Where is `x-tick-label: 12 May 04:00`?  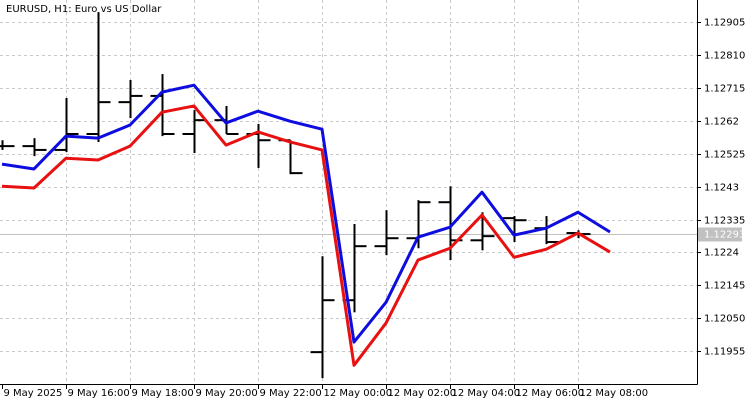 x-tick-label: 12 May 04:00 is located at coordinates (486, 393).